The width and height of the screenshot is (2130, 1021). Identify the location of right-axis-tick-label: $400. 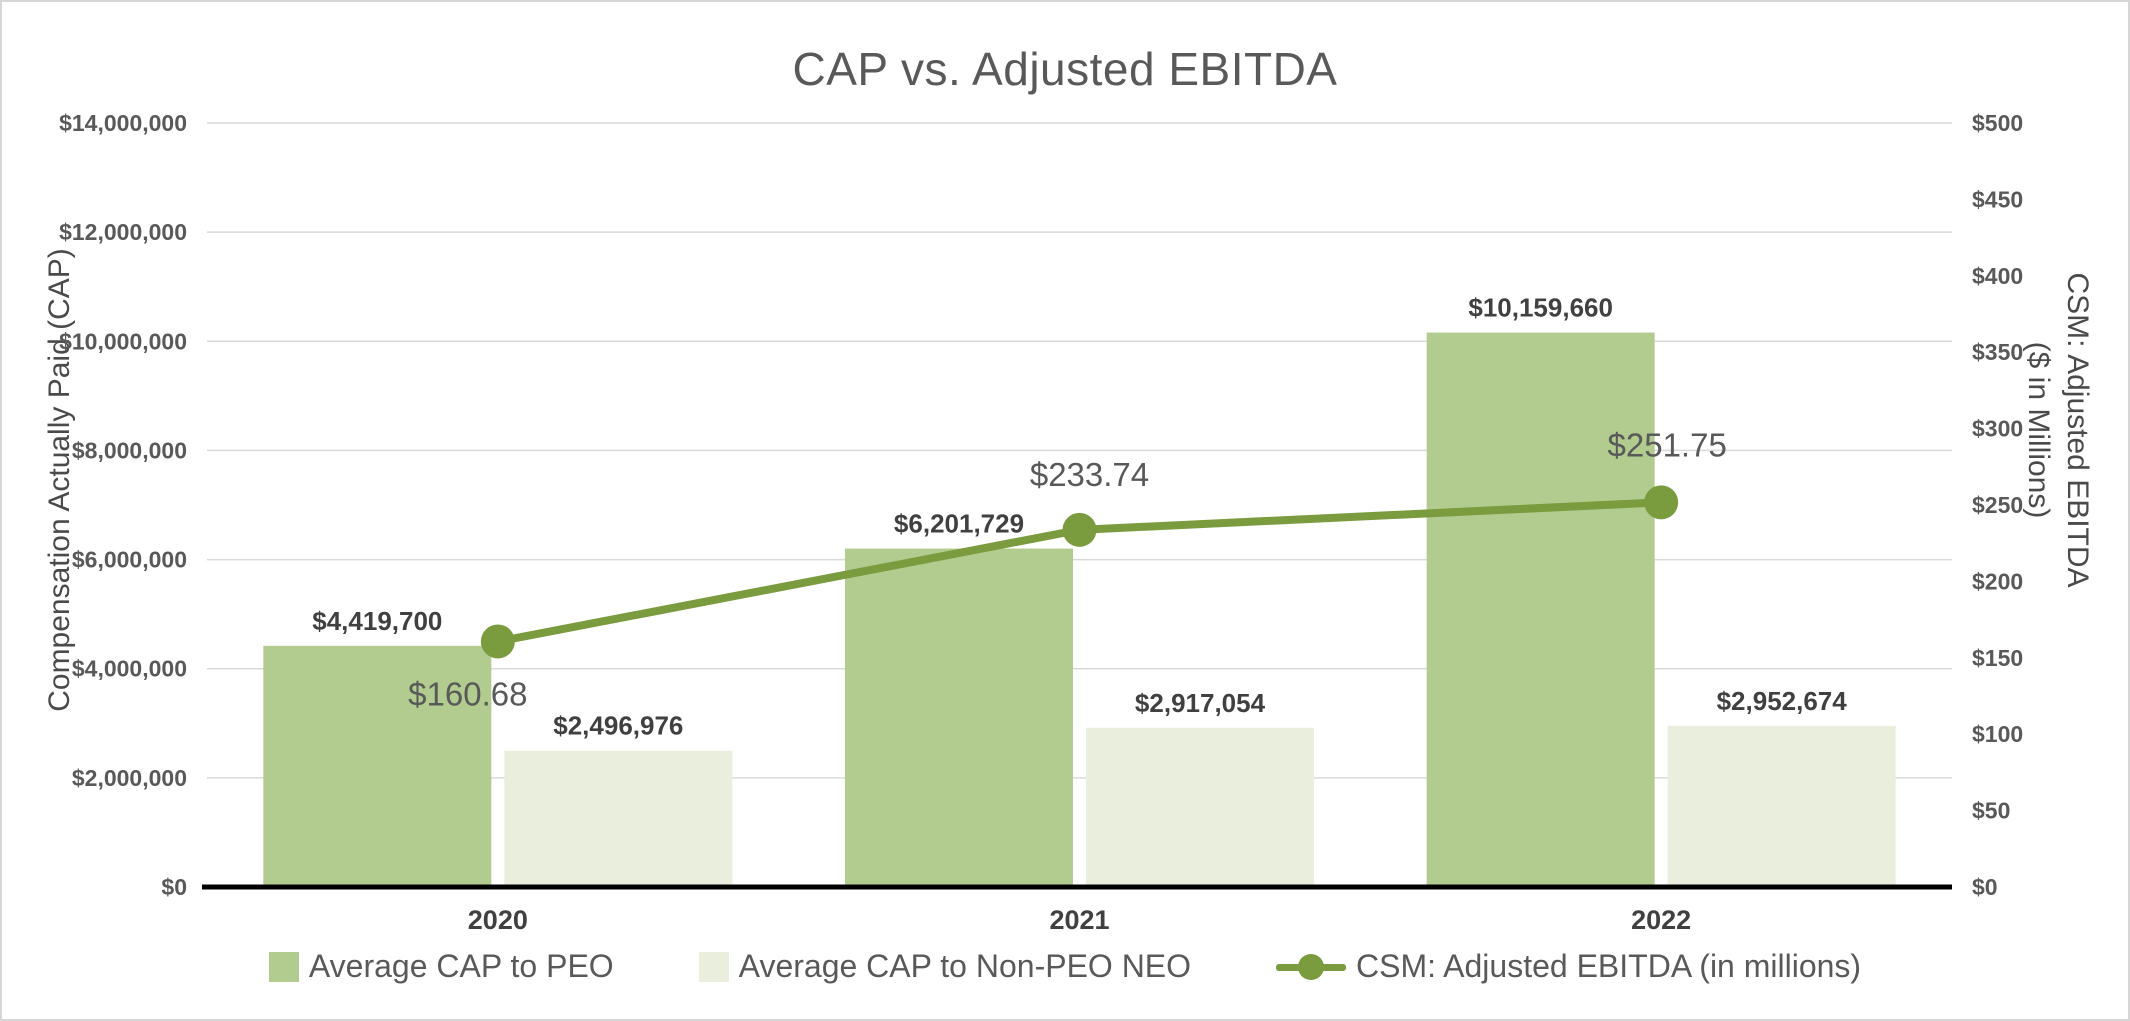
(1997, 276).